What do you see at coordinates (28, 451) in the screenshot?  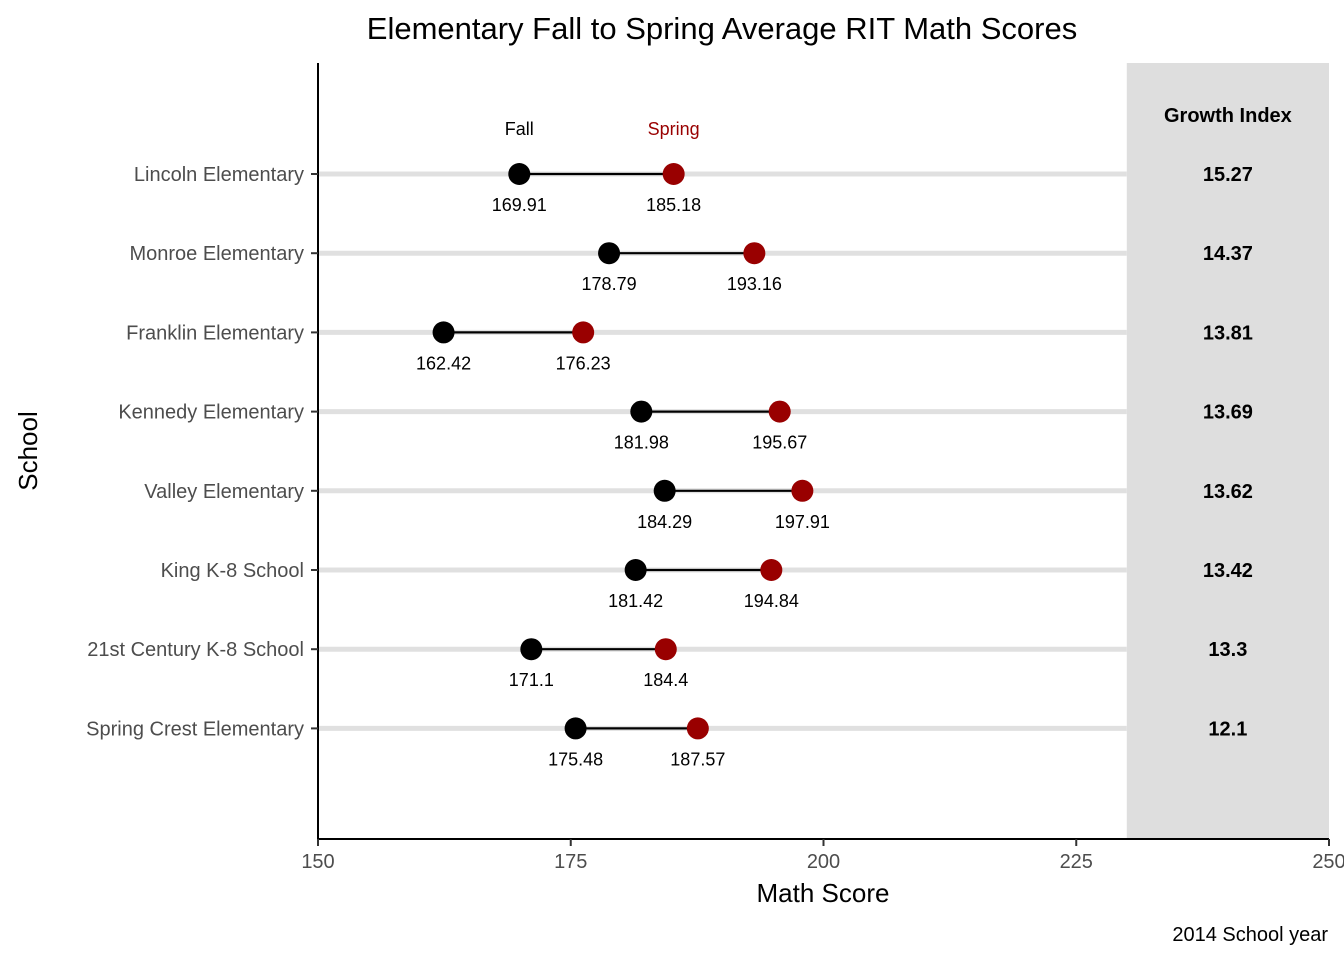 I see `y-axis-label: School` at bounding box center [28, 451].